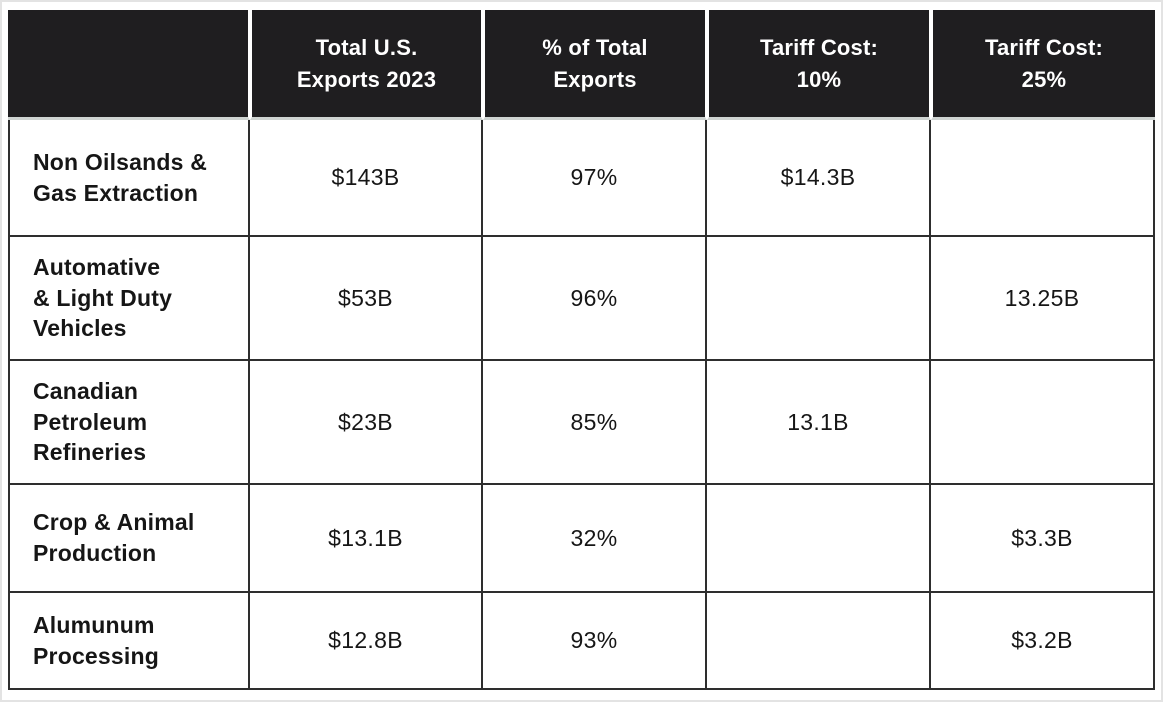  I want to click on cell-crop-animal-tariff-25: $3.3B, so click(1043, 539).